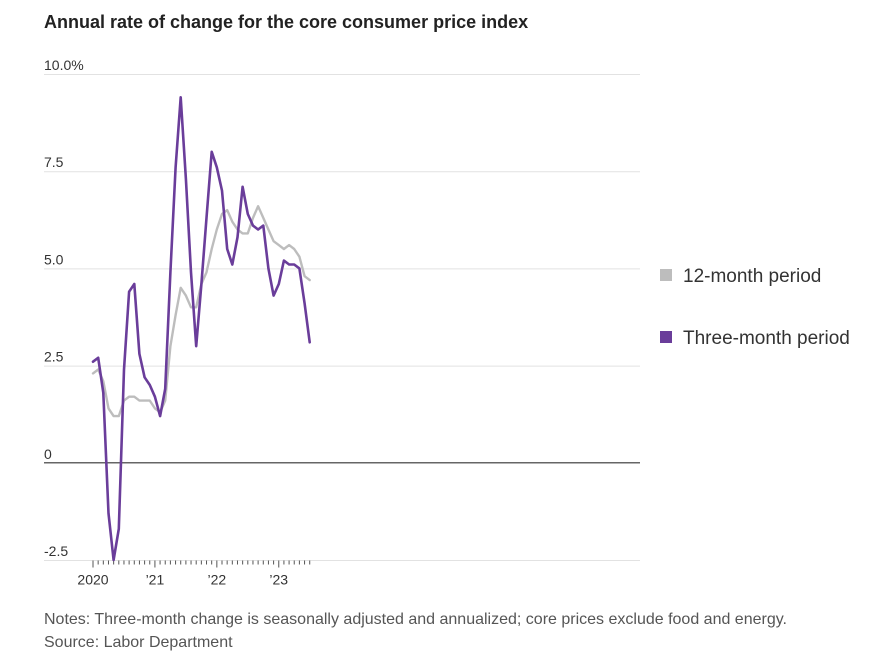 This screenshot has width=874, height=658. I want to click on y-tick-label: -2.5, so click(56, 551).